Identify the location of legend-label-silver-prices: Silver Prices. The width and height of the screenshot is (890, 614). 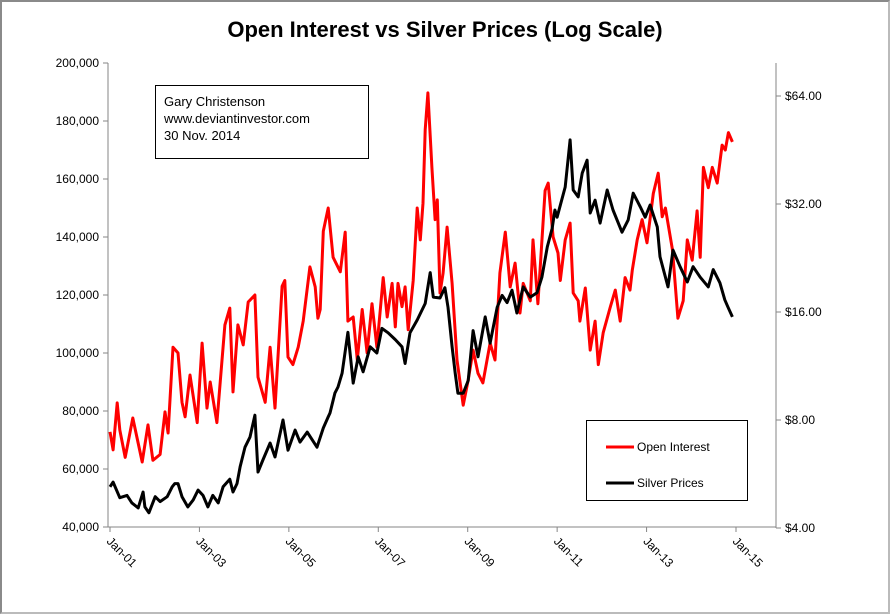
(670, 483).